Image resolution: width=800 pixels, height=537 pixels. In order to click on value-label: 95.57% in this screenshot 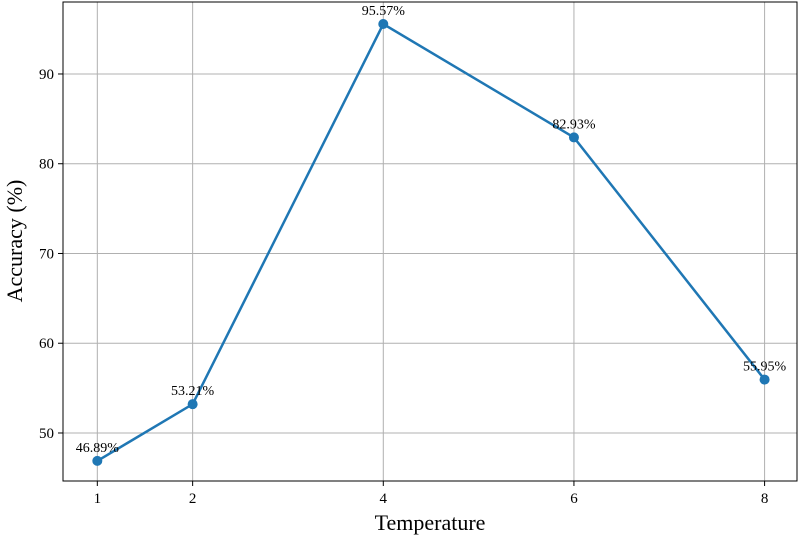, I will do `click(384, 11)`.